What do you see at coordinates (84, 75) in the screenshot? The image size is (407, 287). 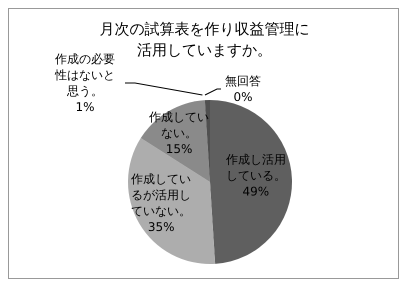 I see `slice-label: 作成の必要性はないと思う。` at bounding box center [84, 75].